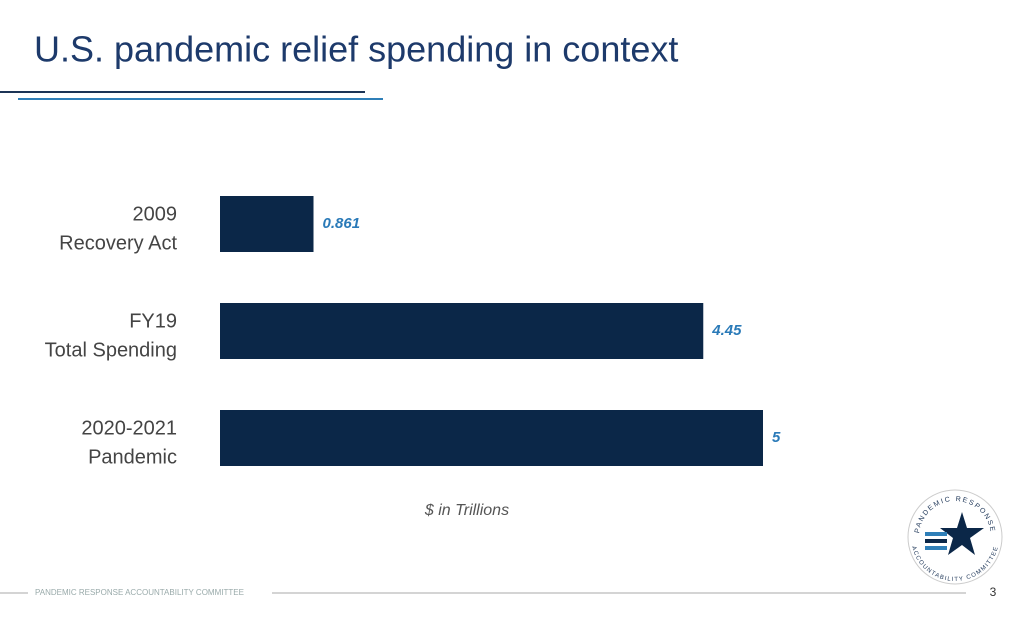 The image size is (1024, 622). What do you see at coordinates (776, 437) in the screenshot?
I see `value-label: 5` at bounding box center [776, 437].